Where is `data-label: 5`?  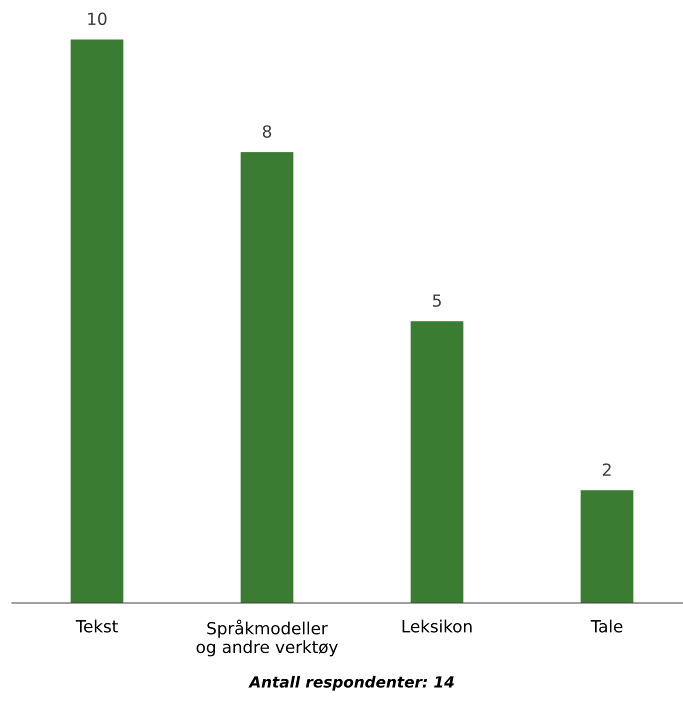
data-label: 5 is located at coordinates (436, 300).